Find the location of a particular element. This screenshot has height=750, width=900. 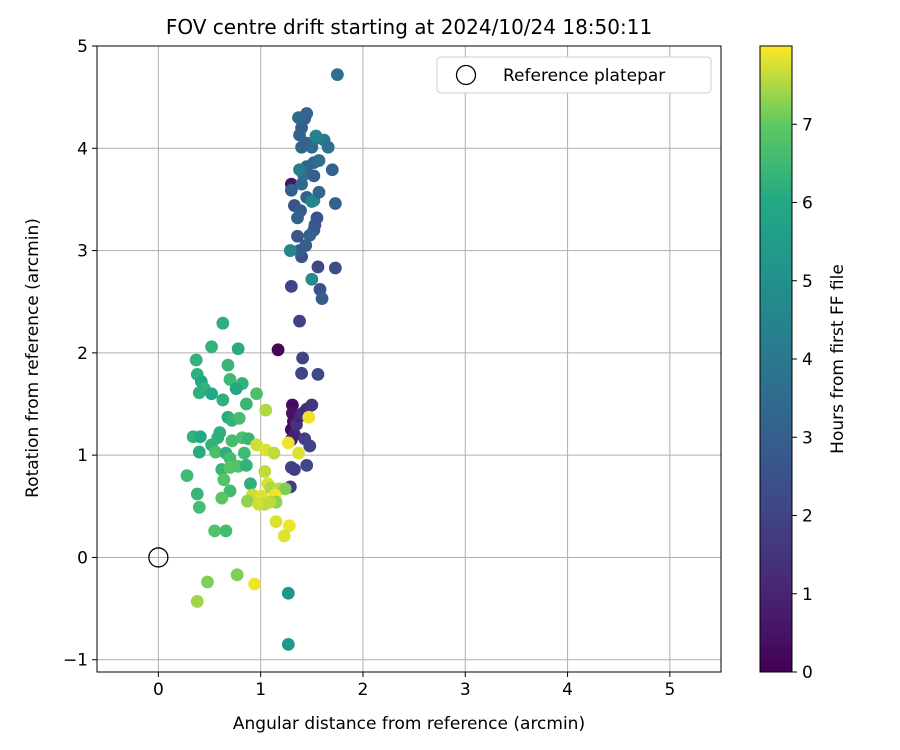

colorbar-tick-label: 4 is located at coordinates (807, 360).